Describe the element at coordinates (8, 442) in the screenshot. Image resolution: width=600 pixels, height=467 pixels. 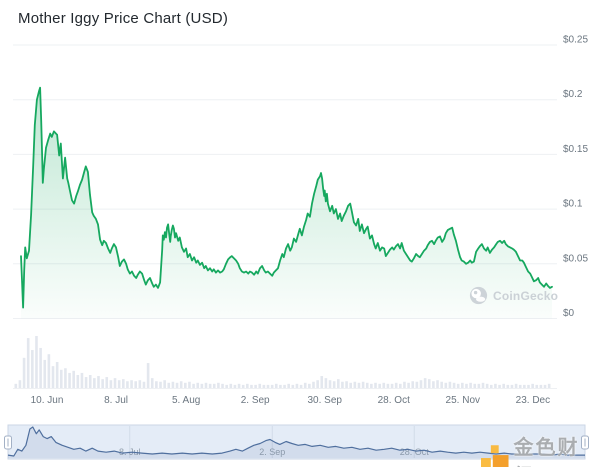
I see `navigator-left-handle` at that location.